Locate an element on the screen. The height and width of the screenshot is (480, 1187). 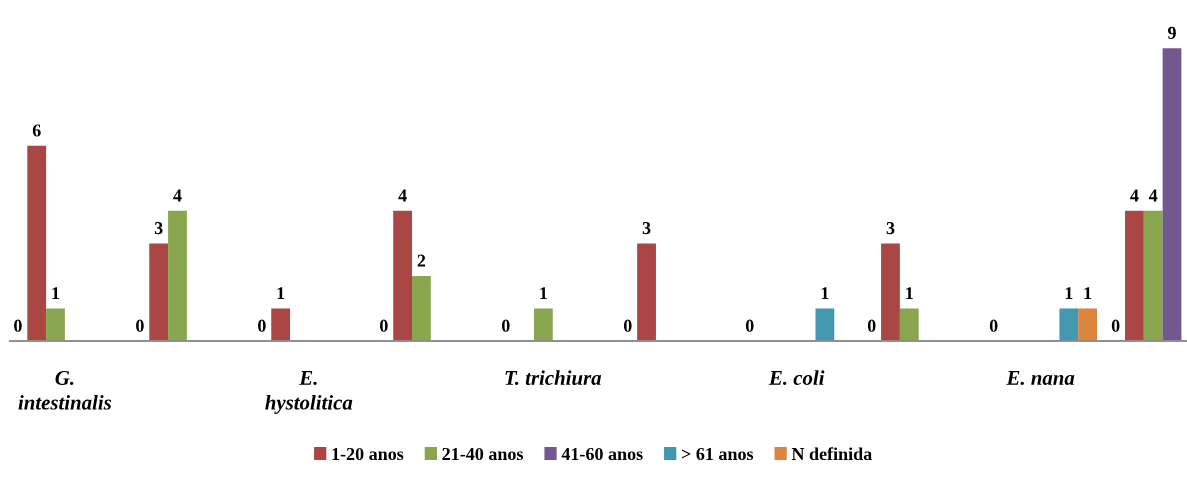
x-tick-label: E. nana is located at coordinates (1040, 378).